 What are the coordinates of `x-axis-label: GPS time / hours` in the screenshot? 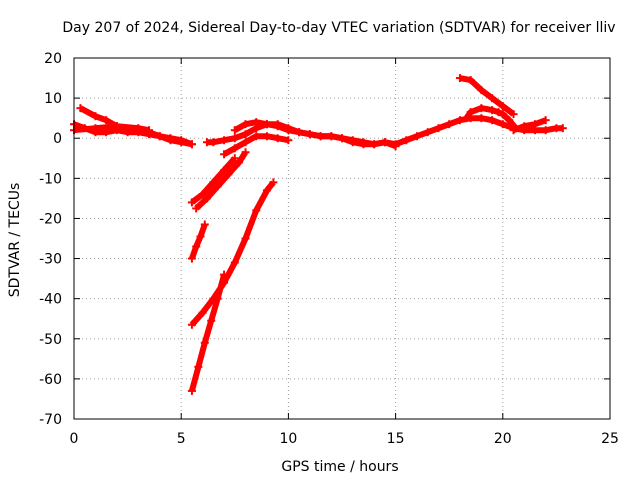 It's located at (339, 467).